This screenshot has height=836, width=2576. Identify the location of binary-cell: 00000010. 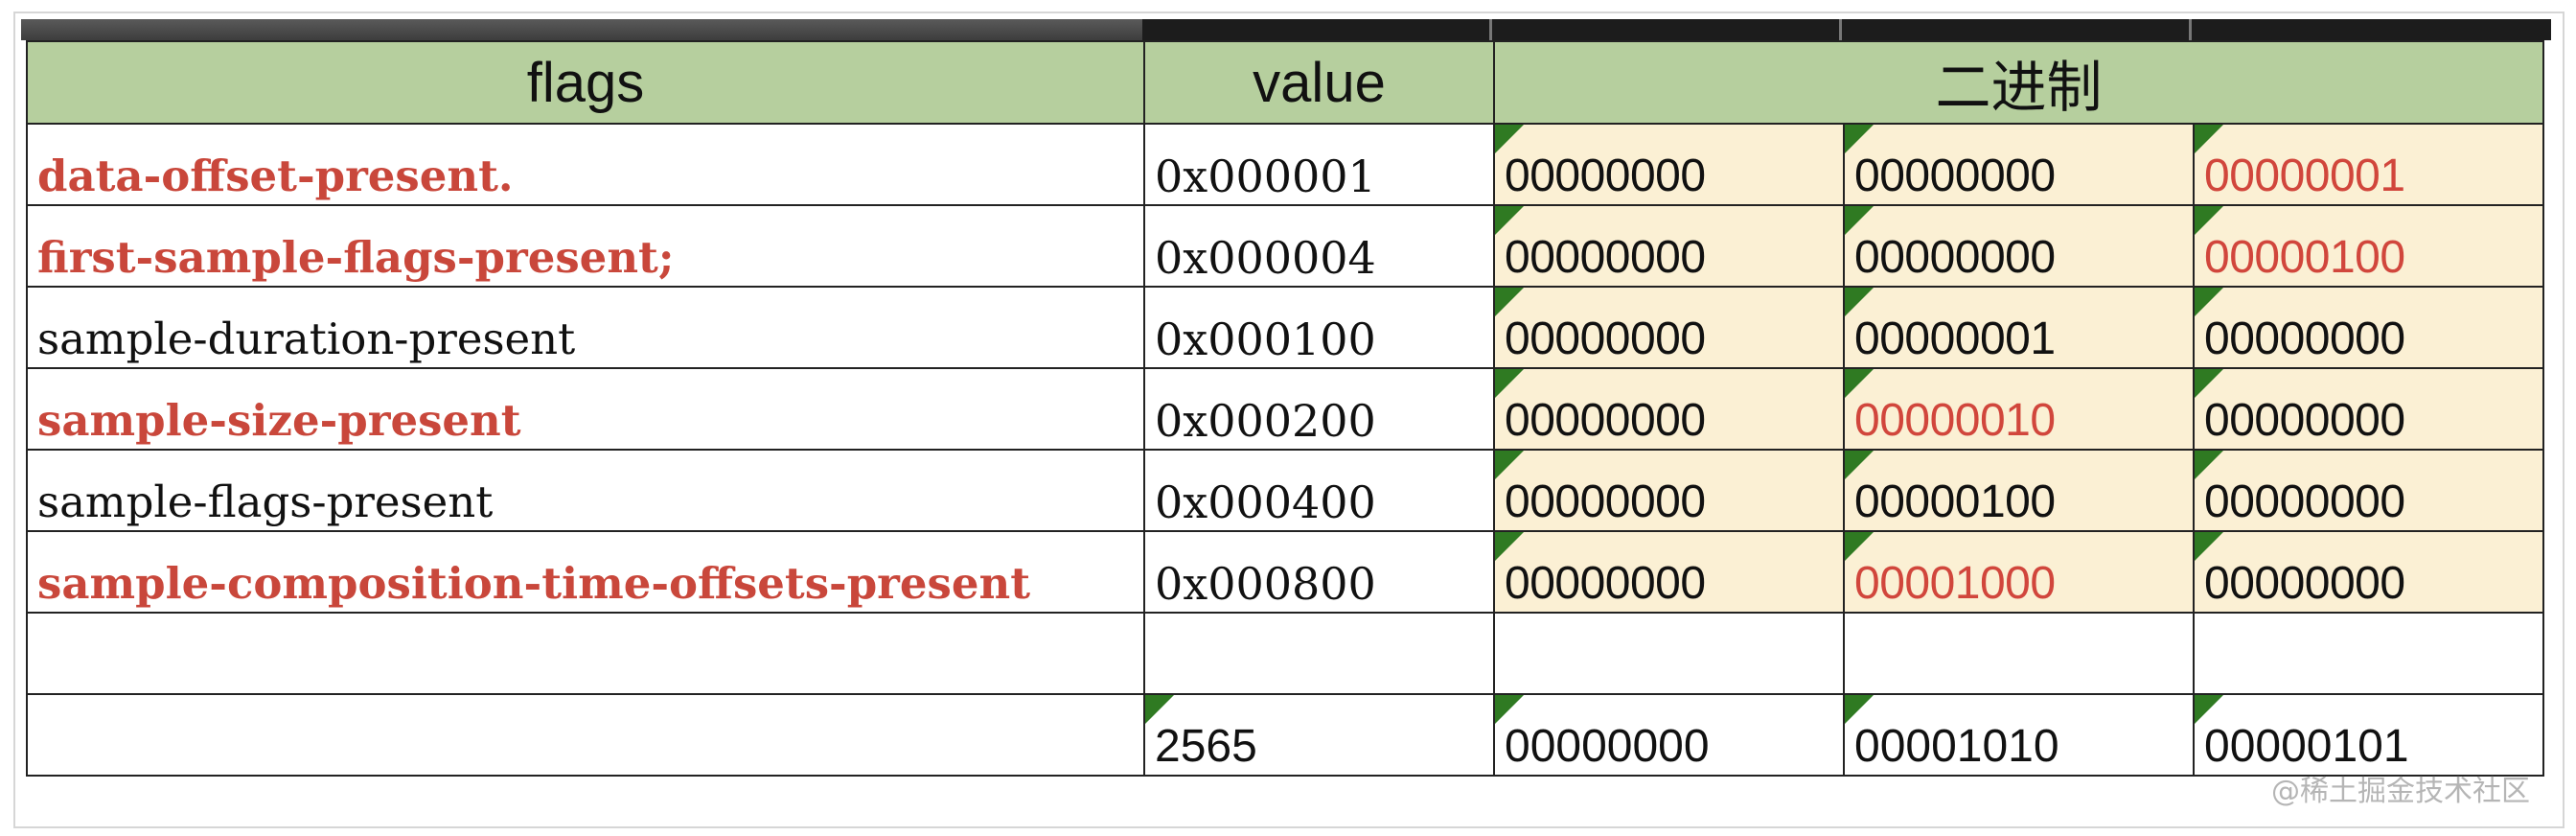
(2019, 409).